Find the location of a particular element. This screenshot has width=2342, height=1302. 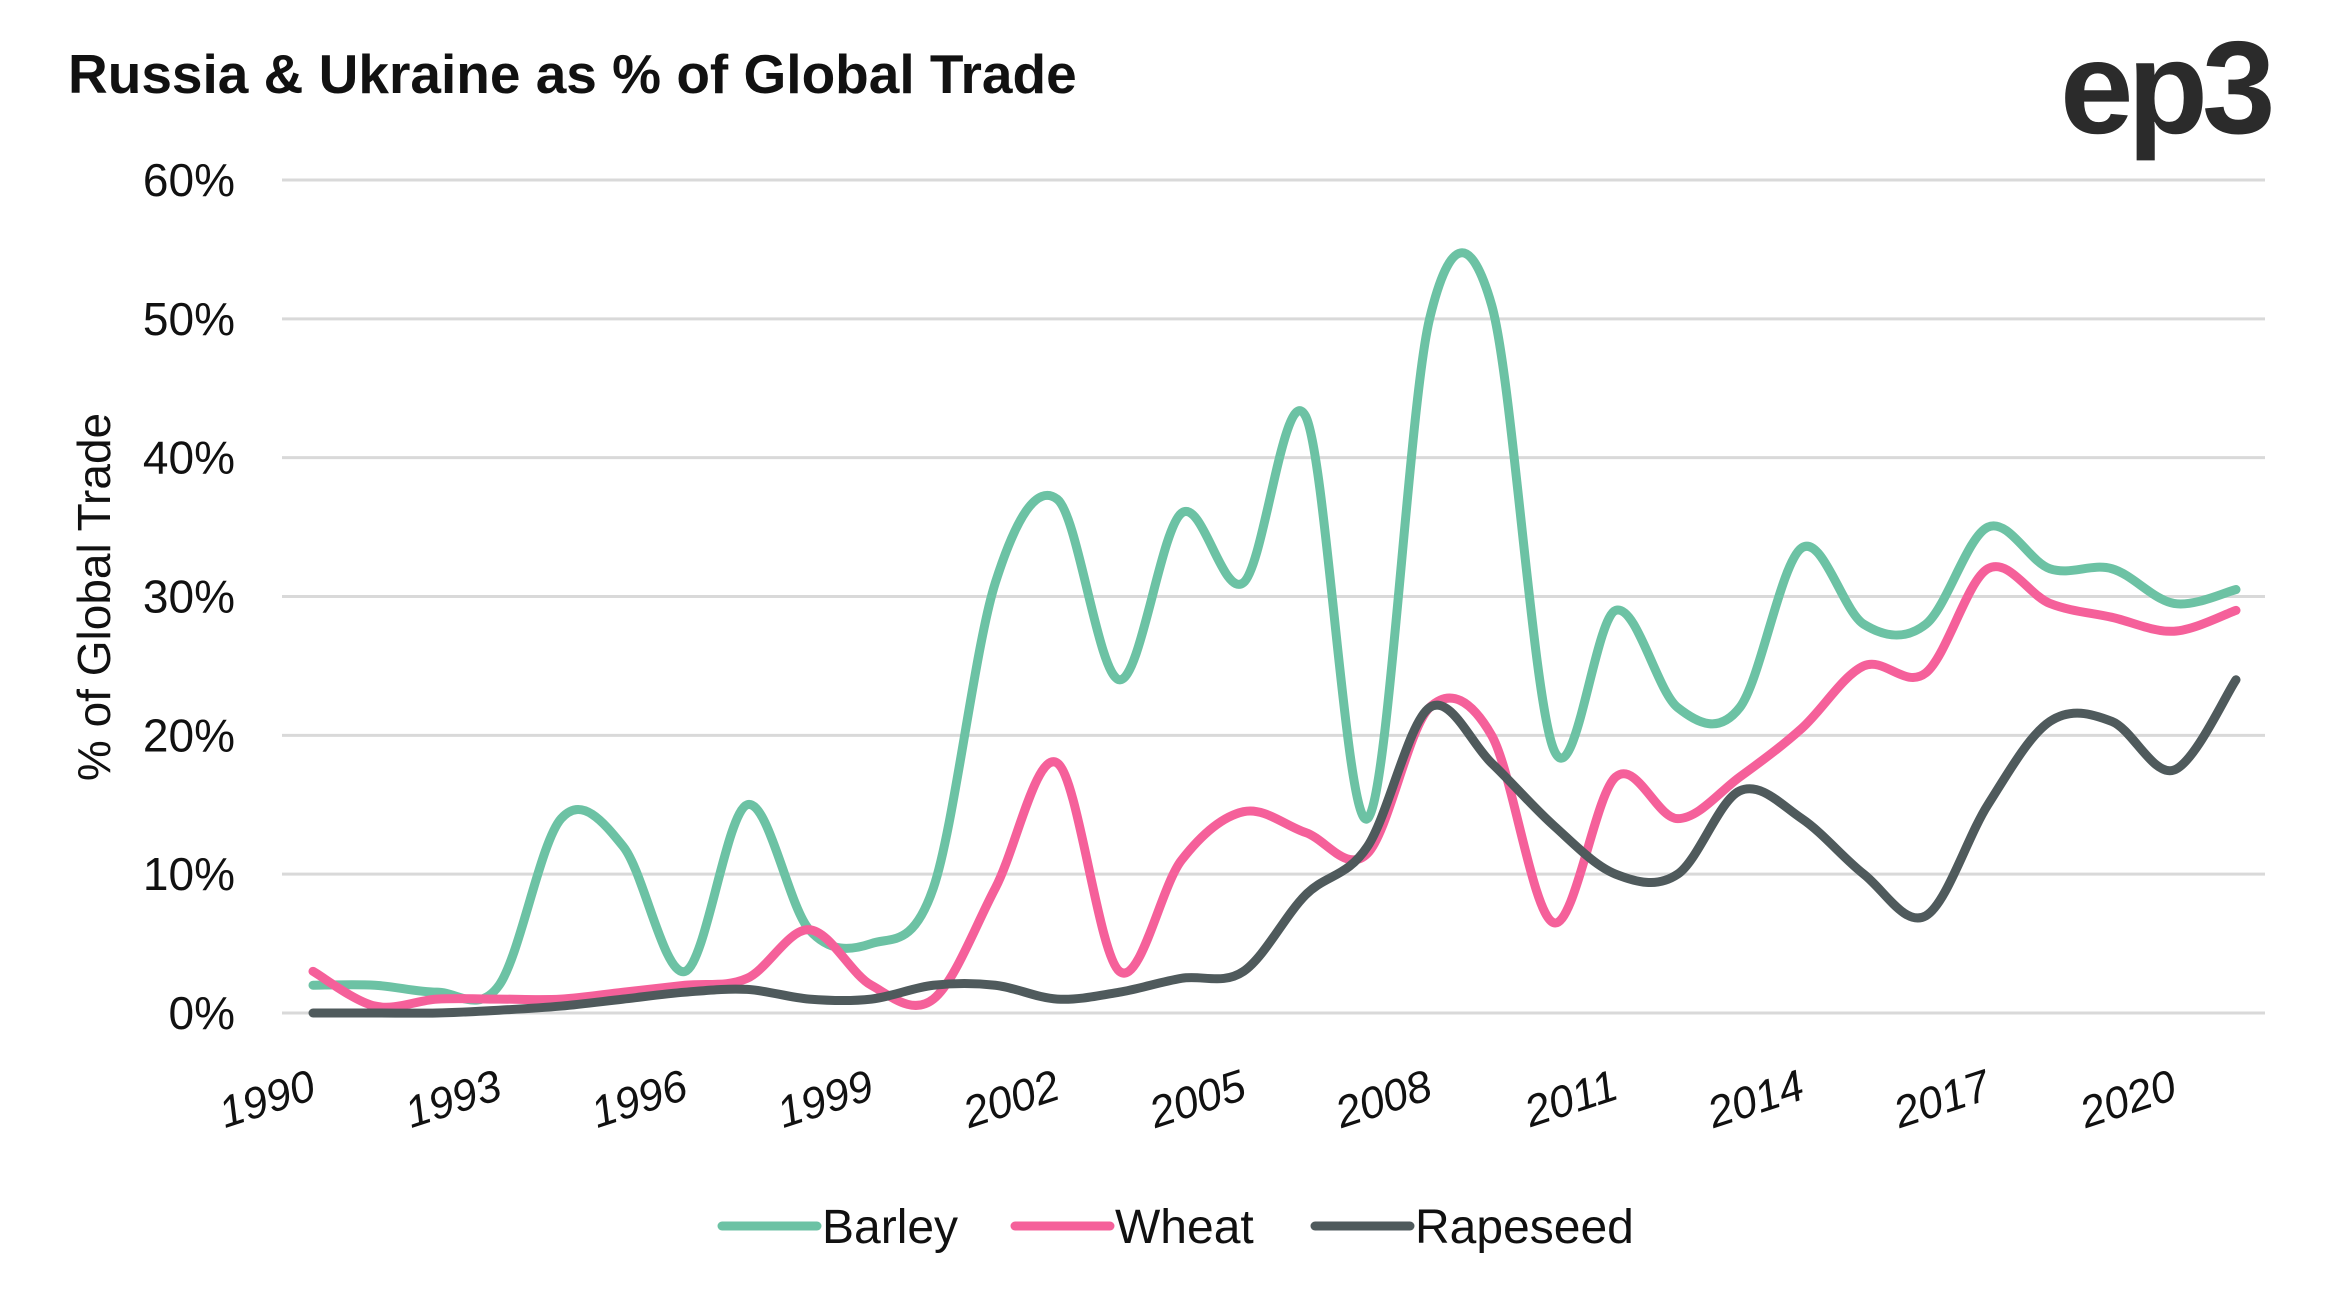

x-tick-label: 2011 is located at coordinates (1571, 1099).